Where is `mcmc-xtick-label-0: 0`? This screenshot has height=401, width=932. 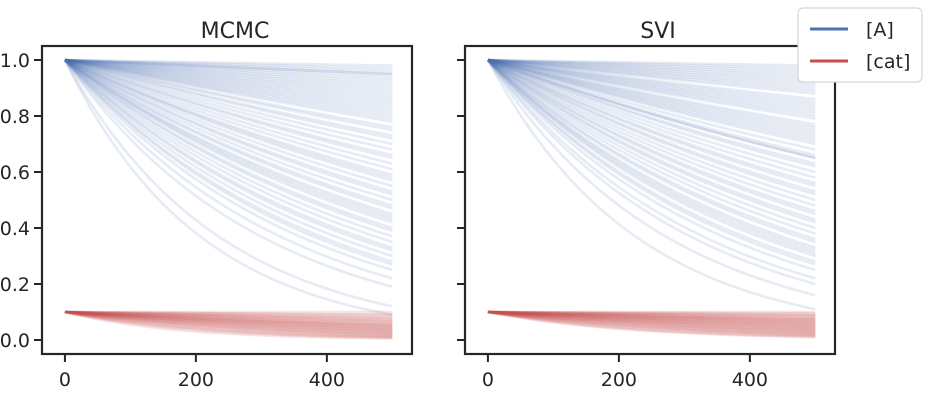
mcmc-xtick-label-0: 0 is located at coordinates (65, 380).